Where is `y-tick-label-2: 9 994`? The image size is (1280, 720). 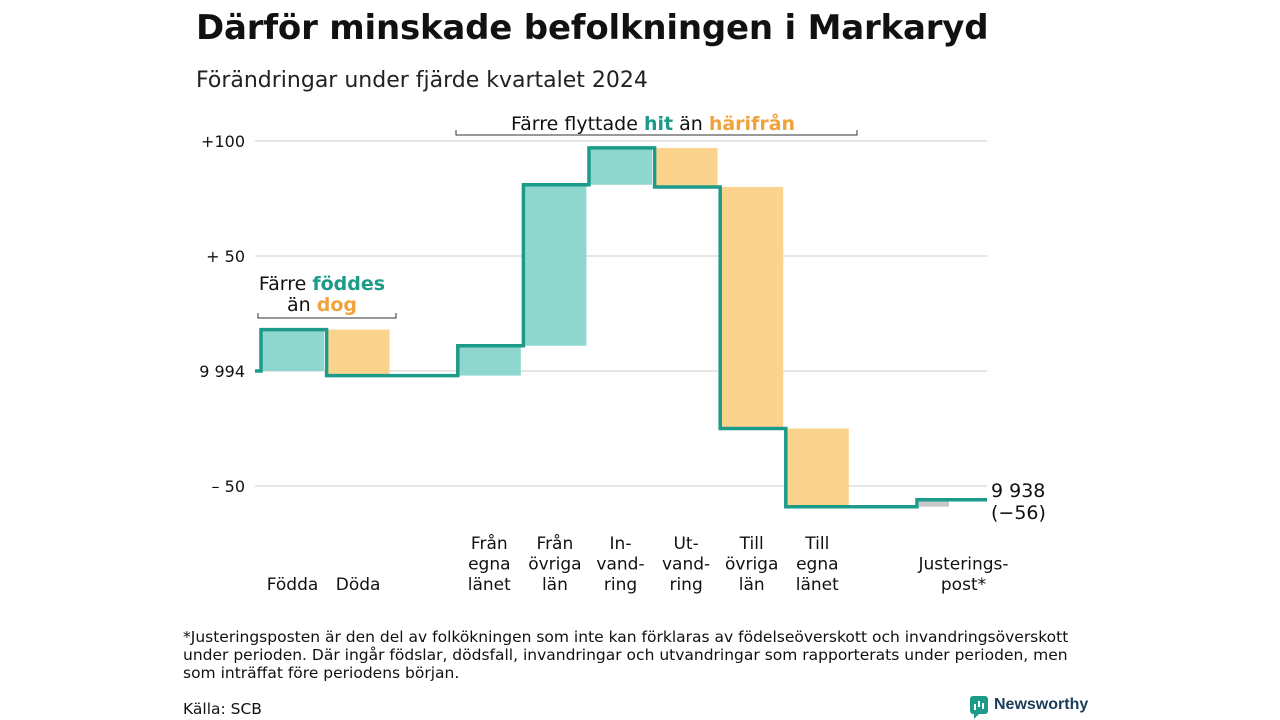
y-tick-label-2: 9 994 is located at coordinates (222, 371).